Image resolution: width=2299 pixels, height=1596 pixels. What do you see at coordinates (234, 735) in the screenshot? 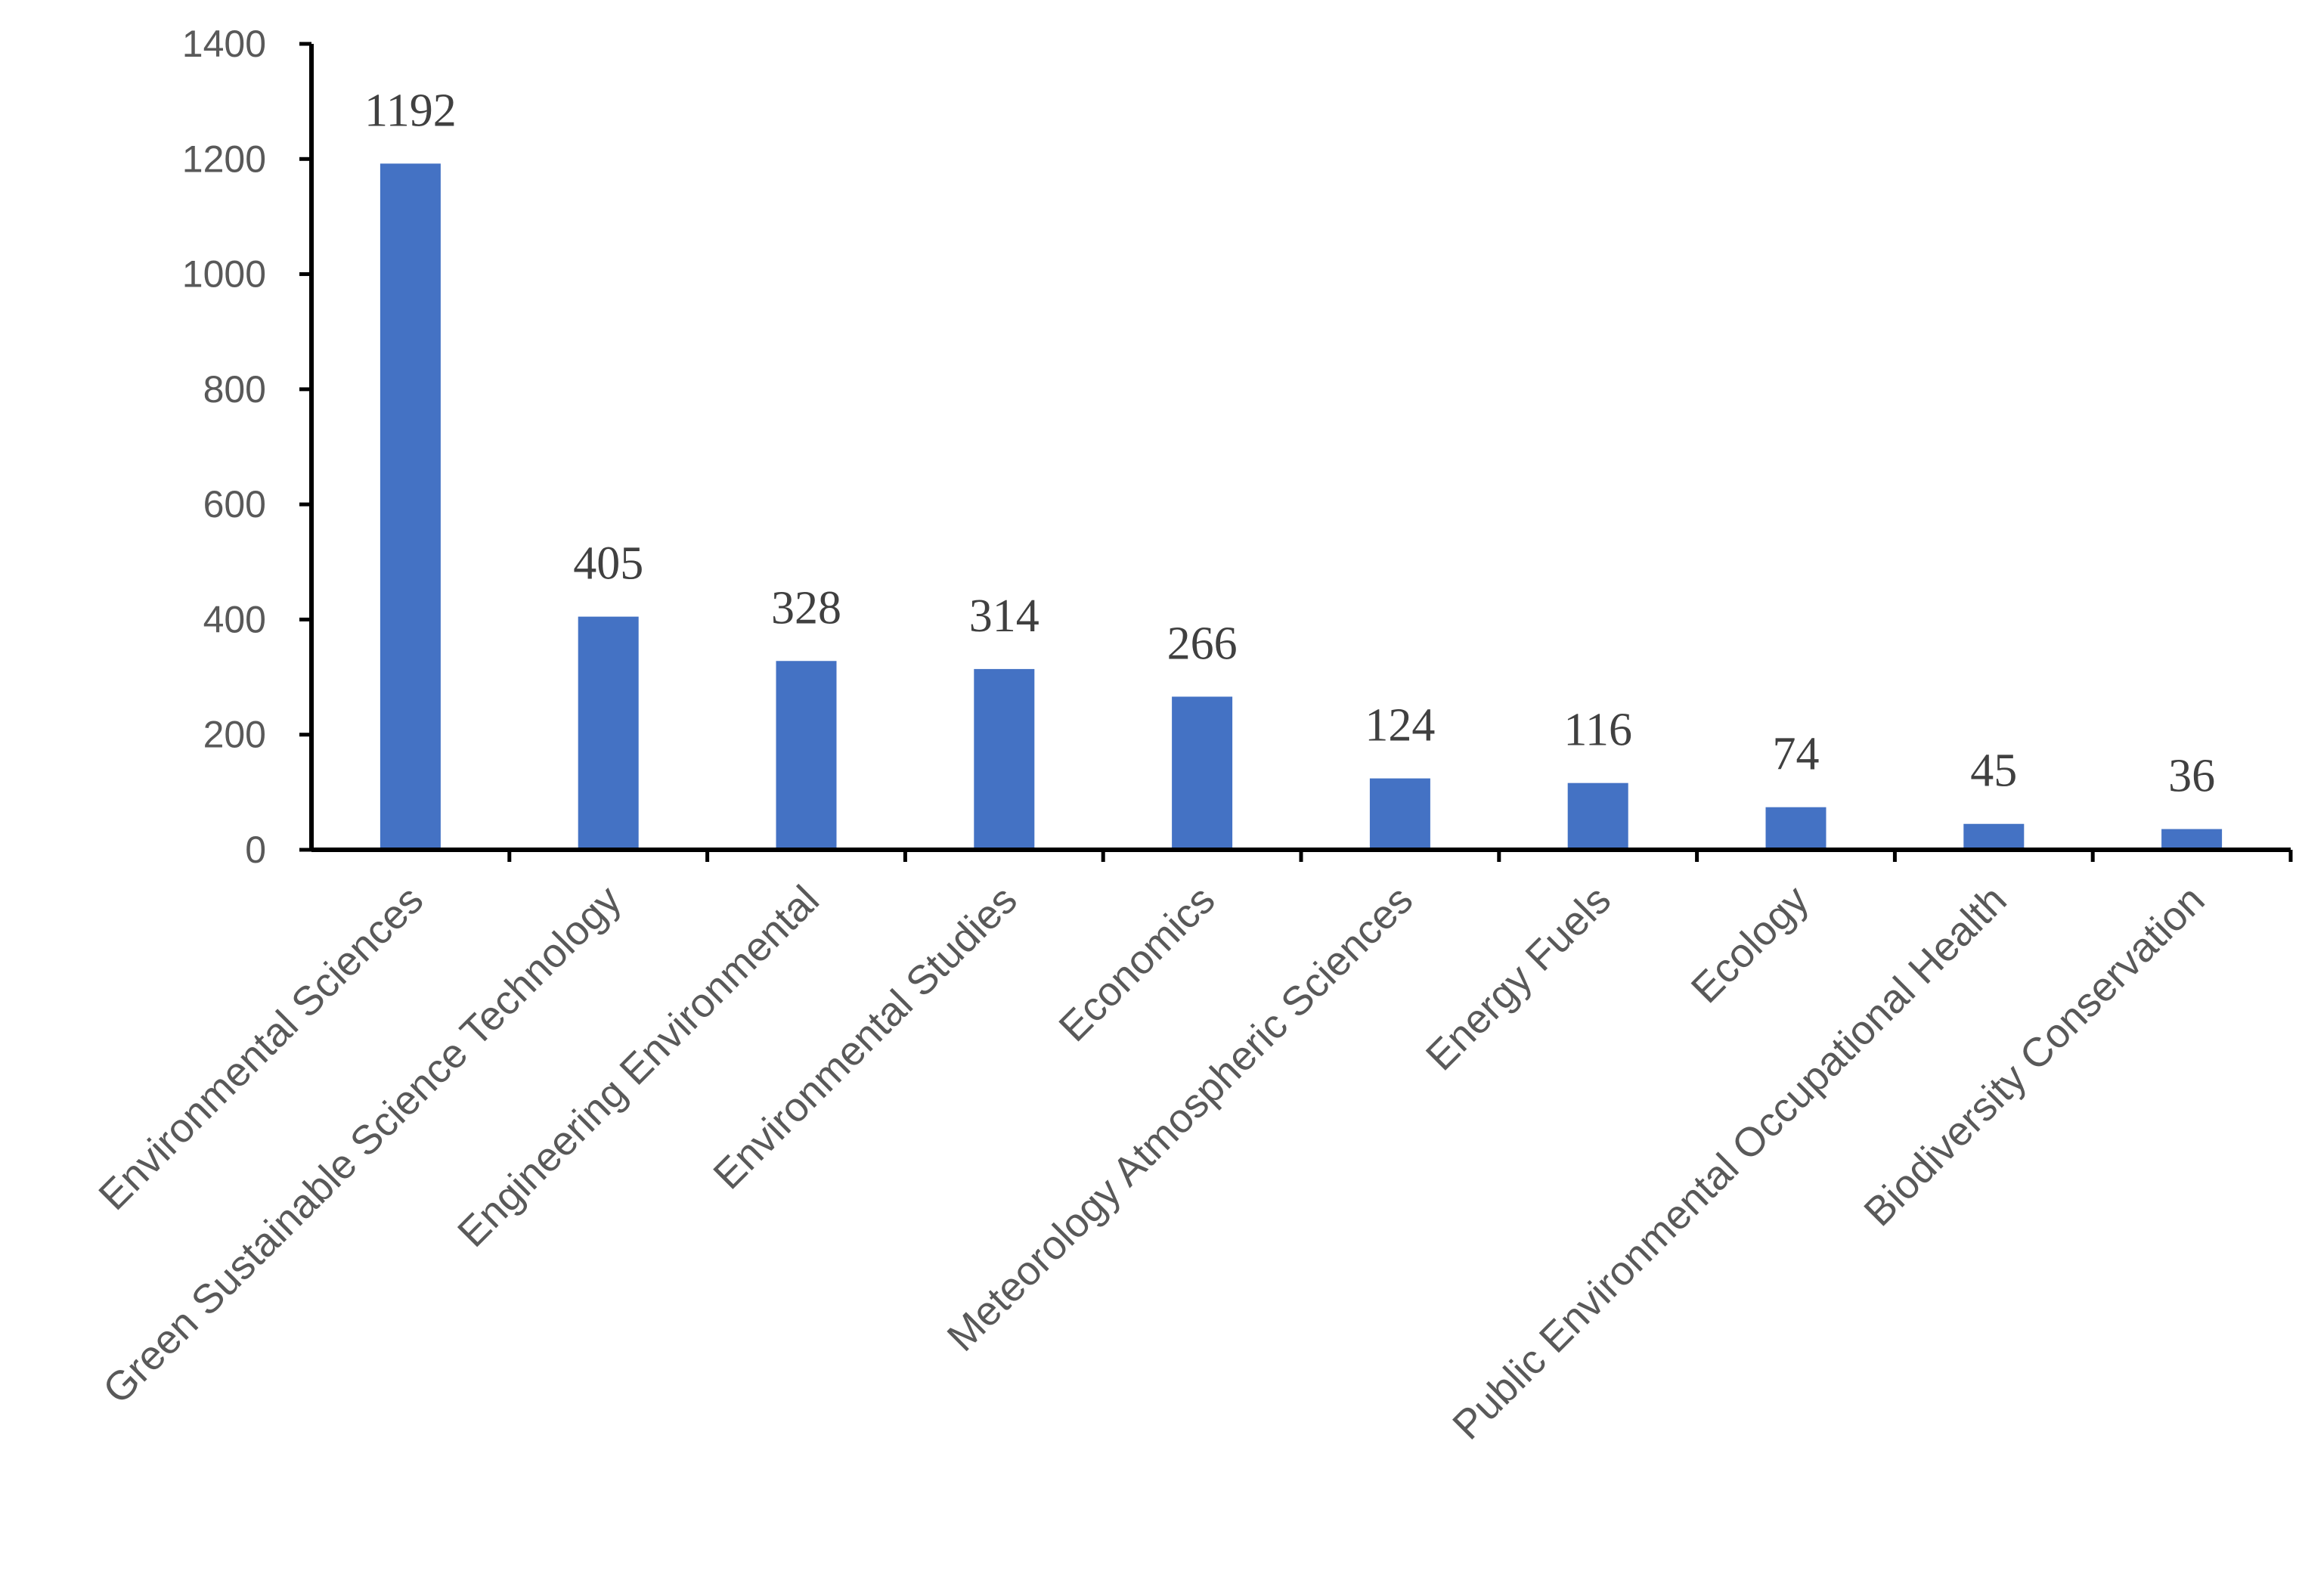
I see `y-tick-label: 200` at bounding box center [234, 735].